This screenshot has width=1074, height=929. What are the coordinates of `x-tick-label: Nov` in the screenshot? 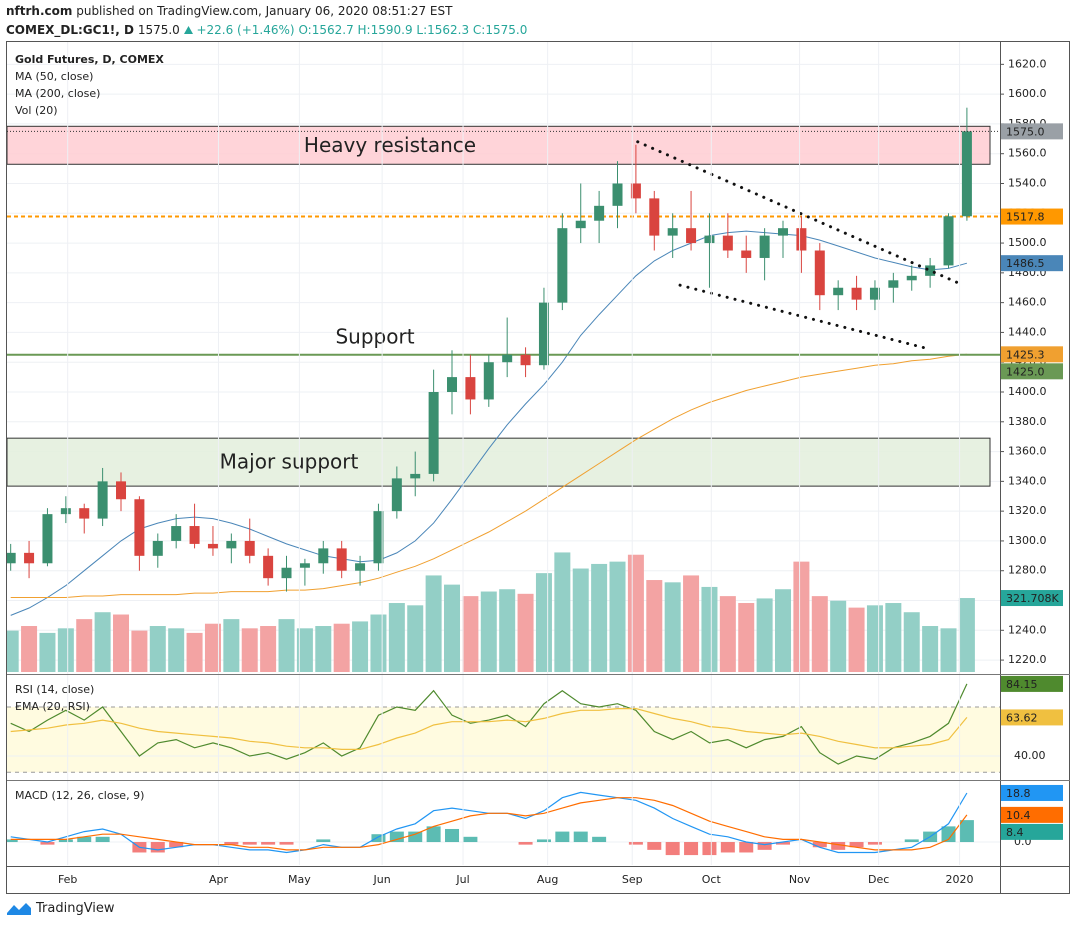 It's located at (800, 879).